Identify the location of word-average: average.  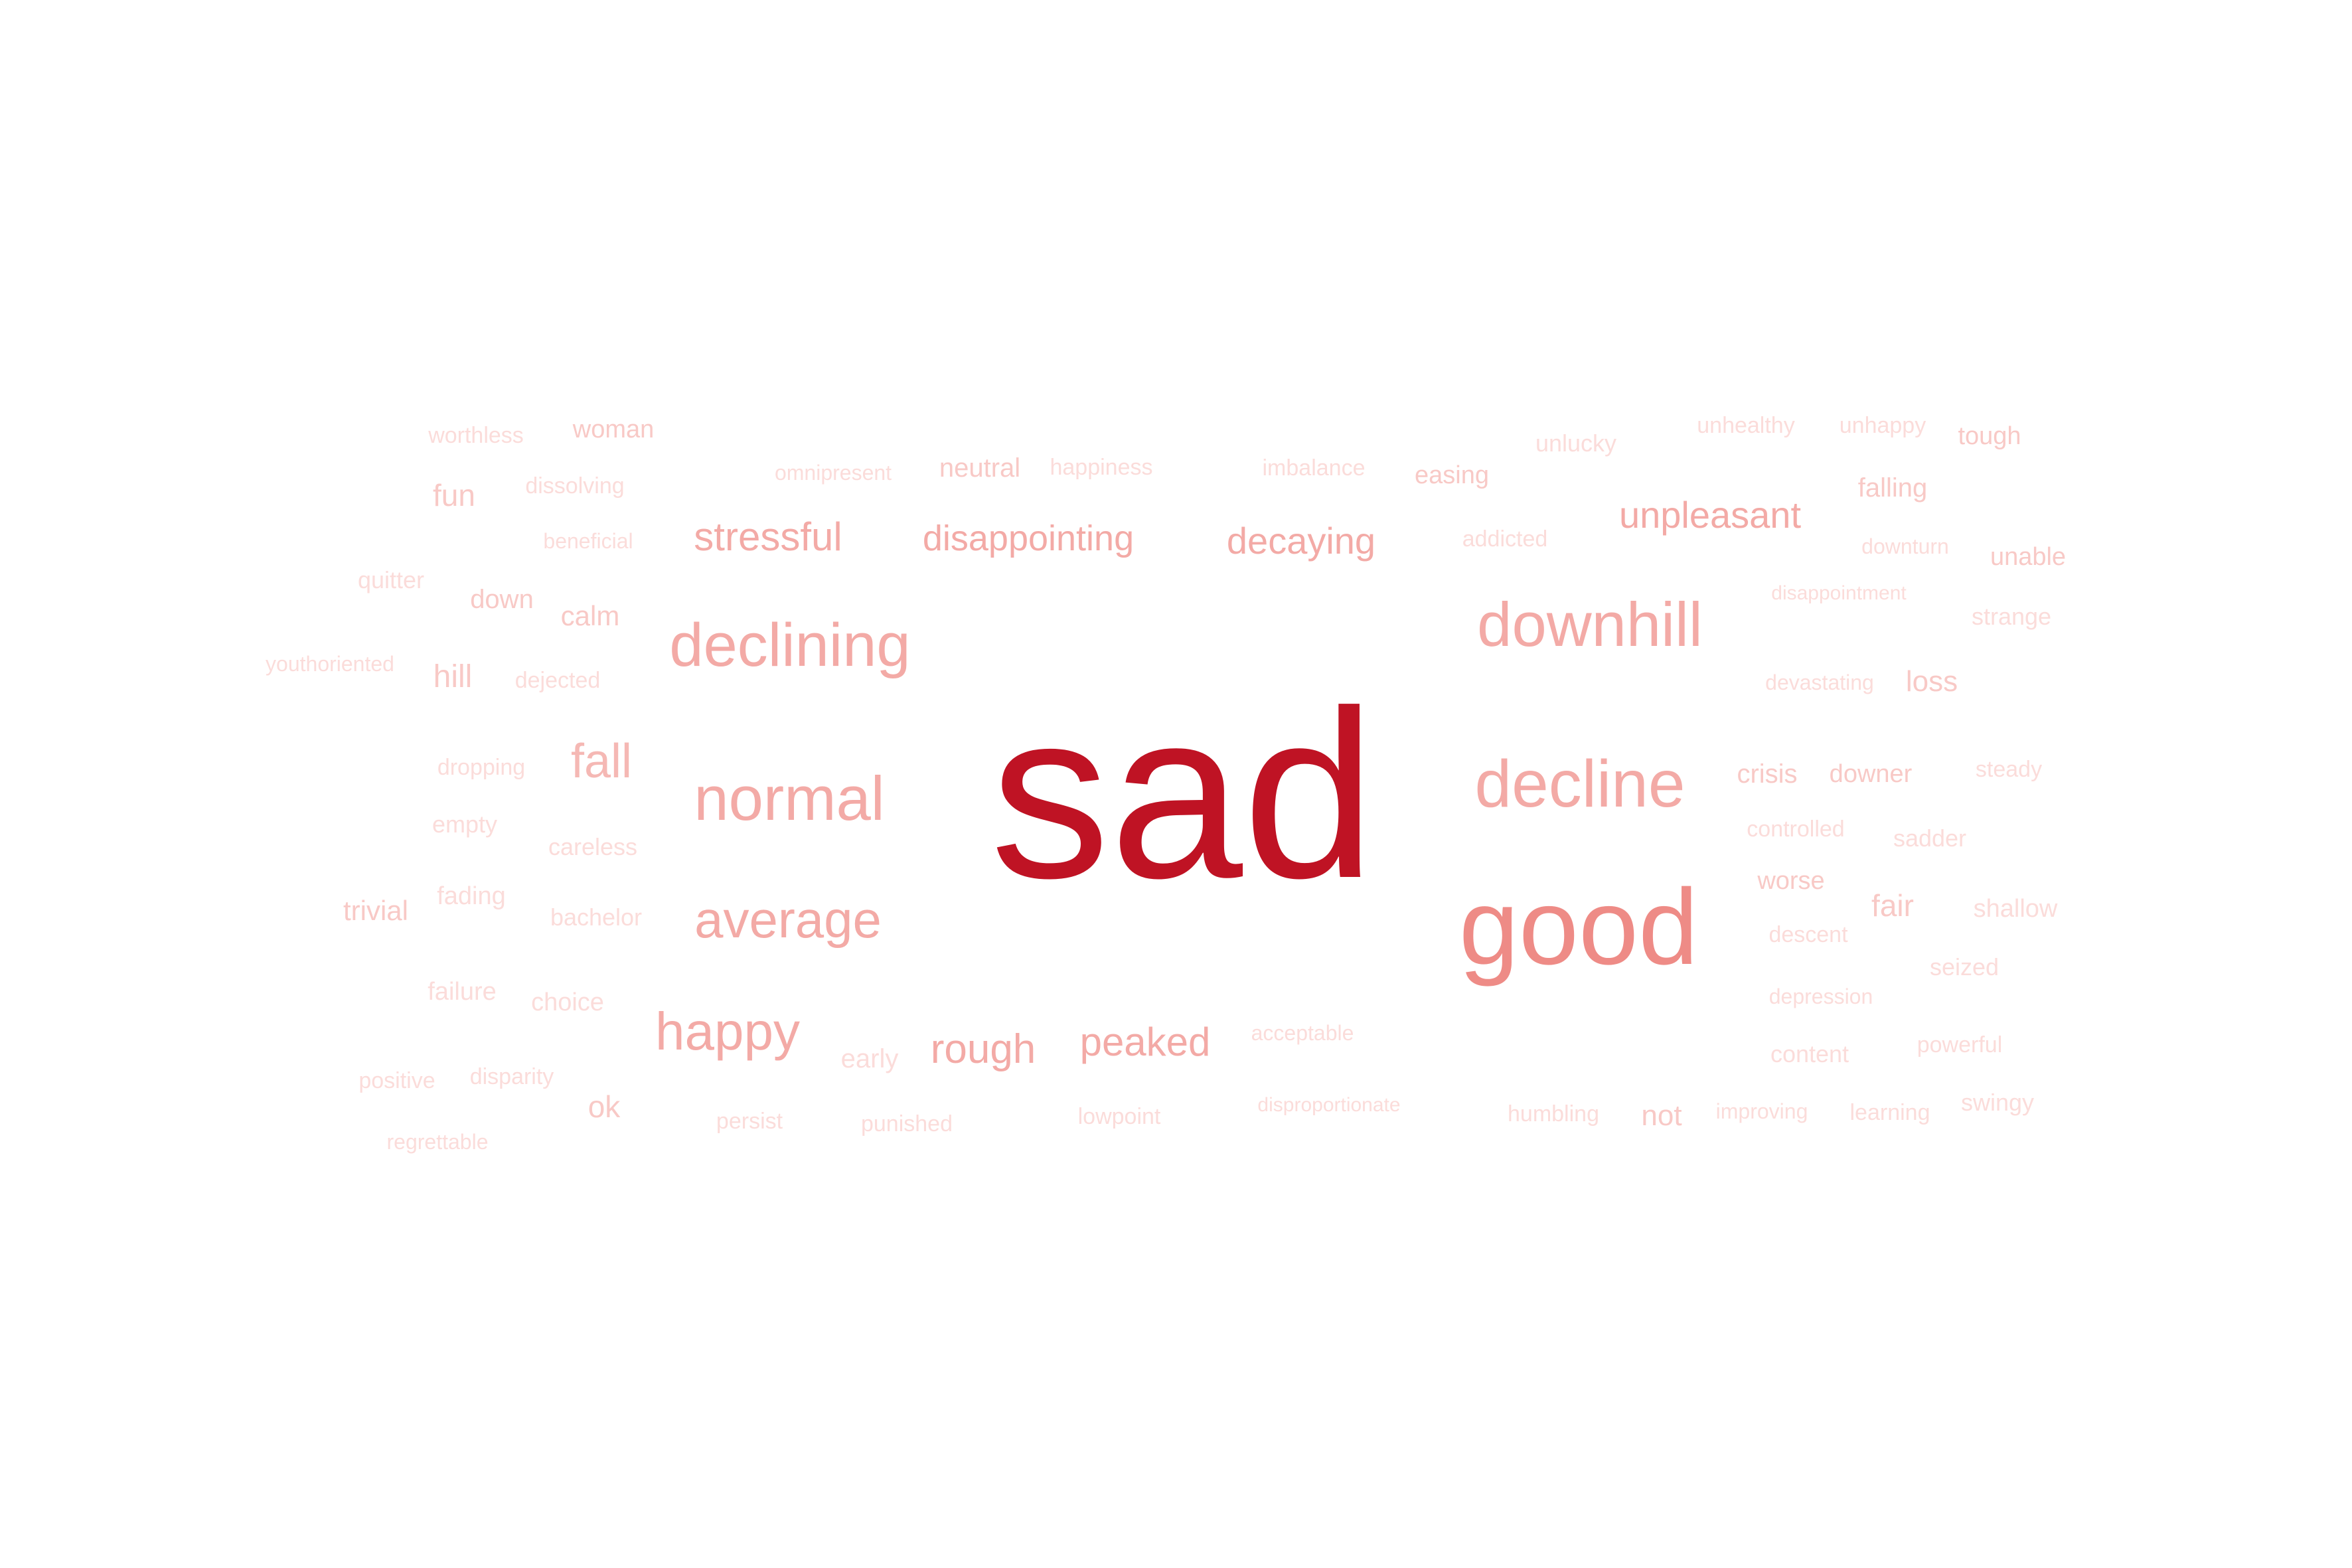
(788, 919).